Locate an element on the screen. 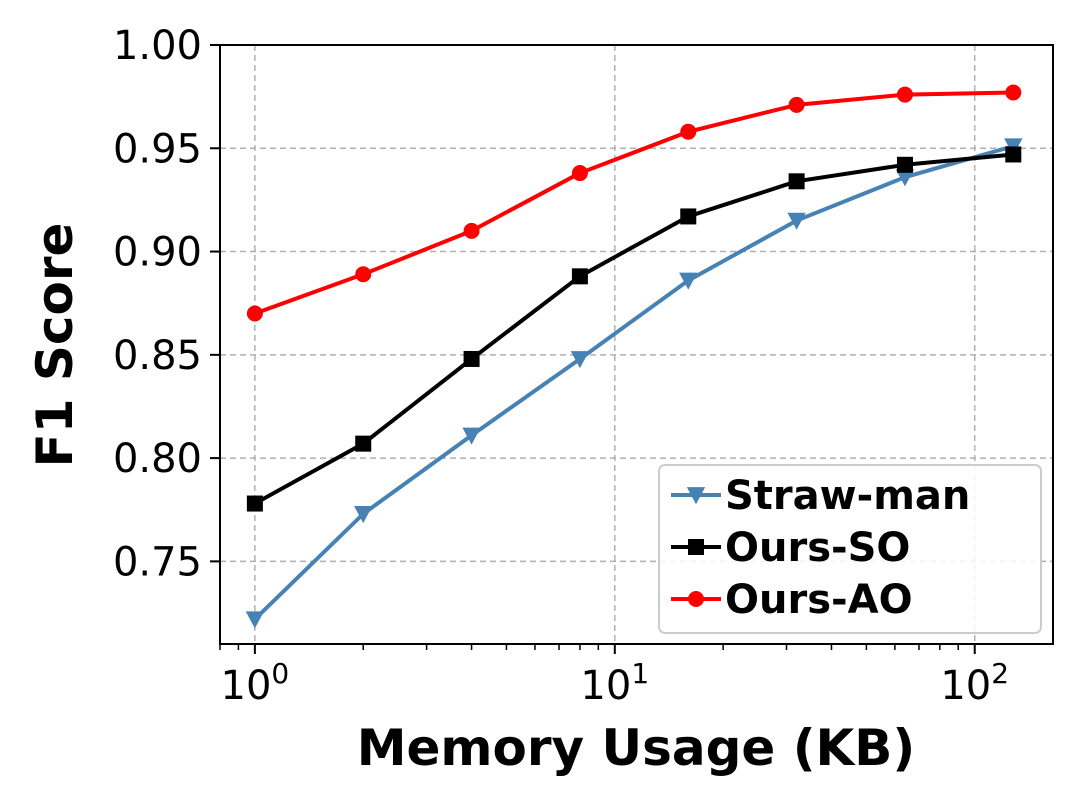 The height and width of the screenshot is (810, 1080). y-tick-label: 0.95 is located at coordinates (157, 149).